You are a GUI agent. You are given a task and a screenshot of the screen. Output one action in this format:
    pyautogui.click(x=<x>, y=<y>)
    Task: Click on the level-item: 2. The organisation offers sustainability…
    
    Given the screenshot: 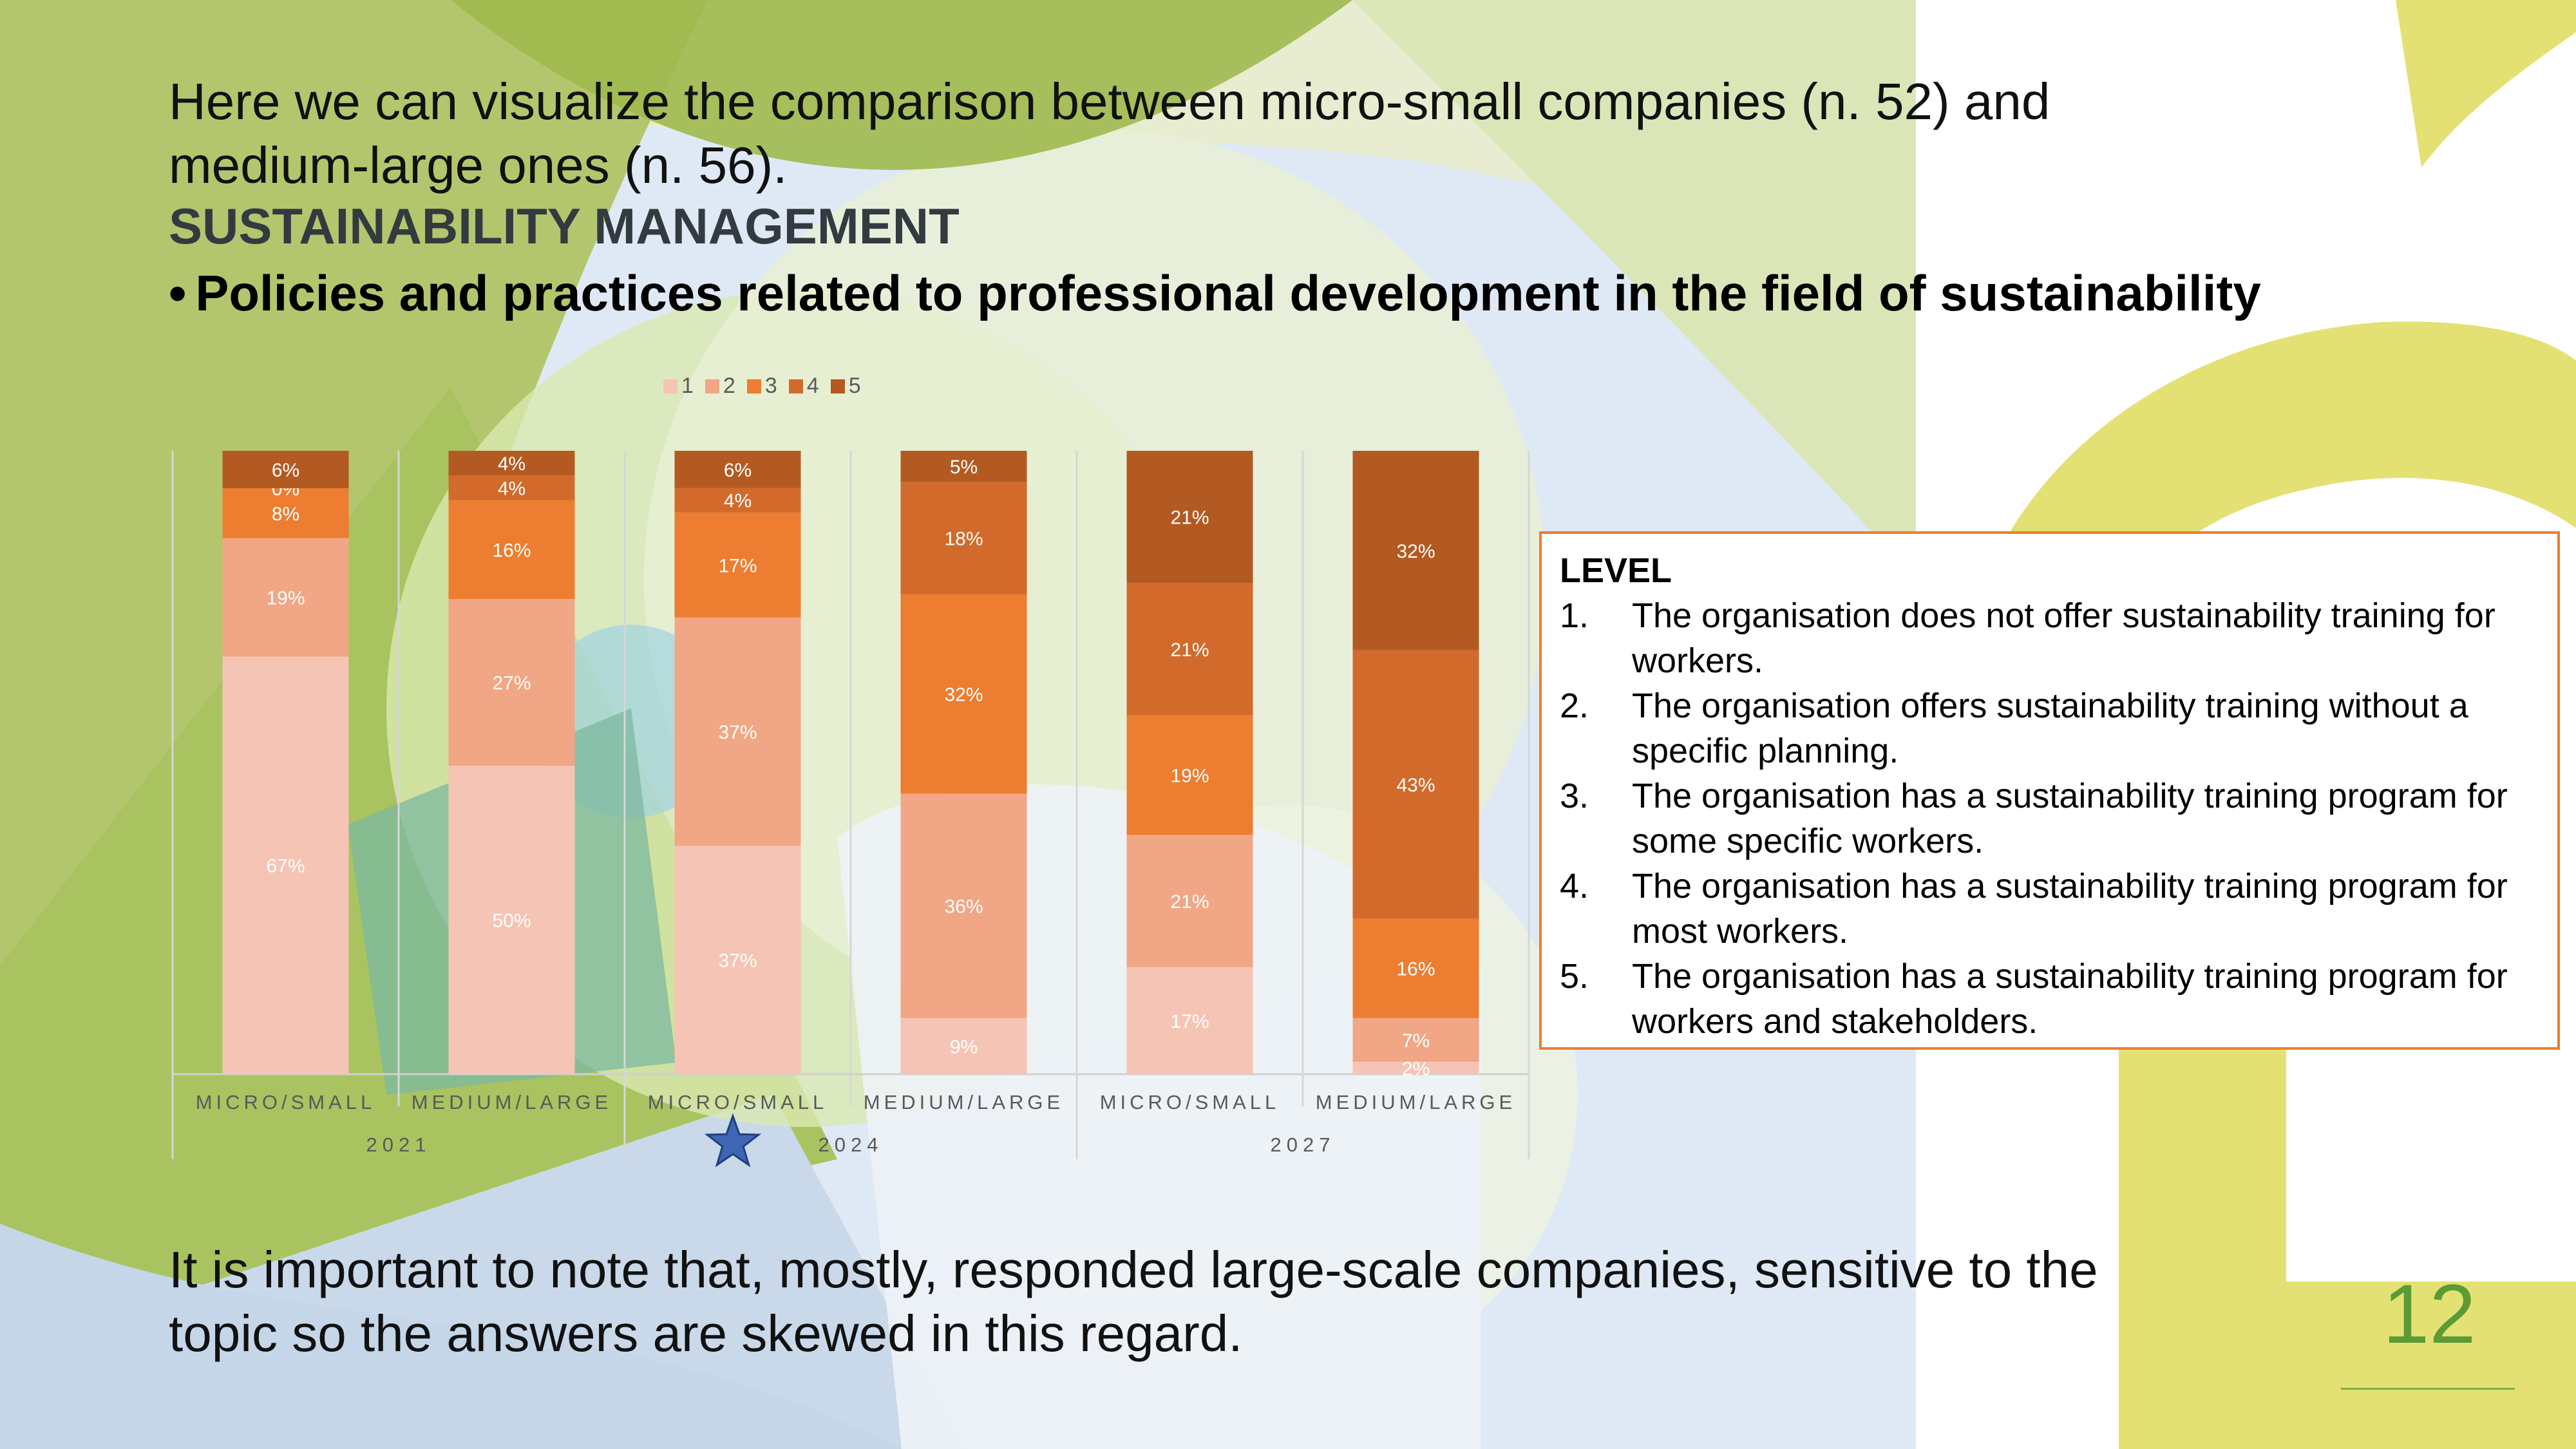 What is the action you would take?
    pyautogui.click(x=2049, y=728)
    